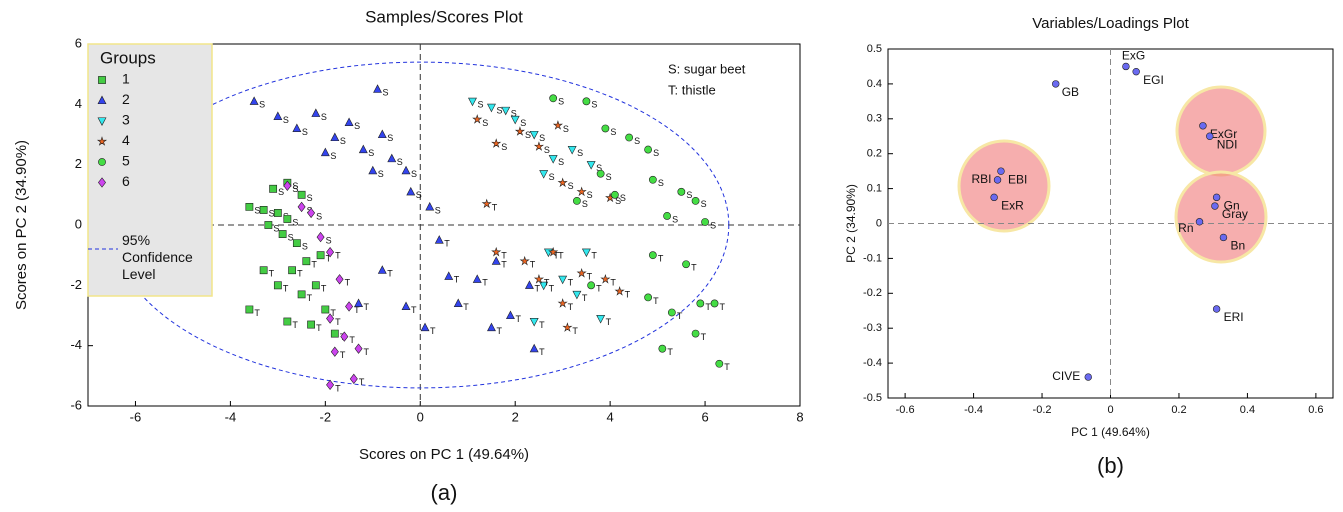 The height and width of the screenshot is (512, 1343). Describe the element at coordinates (872, 363) in the screenshot. I see `y-tick-label: -0.4` at that location.